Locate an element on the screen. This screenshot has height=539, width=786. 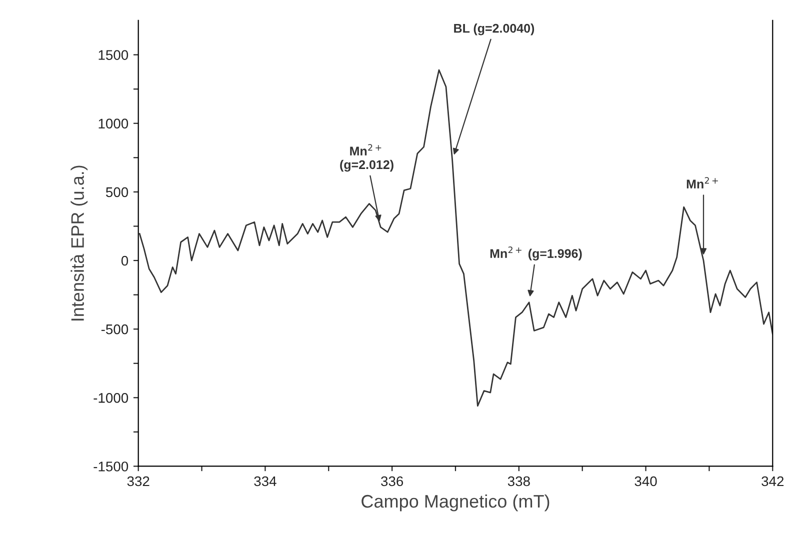
y-tick-label: -500 is located at coordinates (114, 329).